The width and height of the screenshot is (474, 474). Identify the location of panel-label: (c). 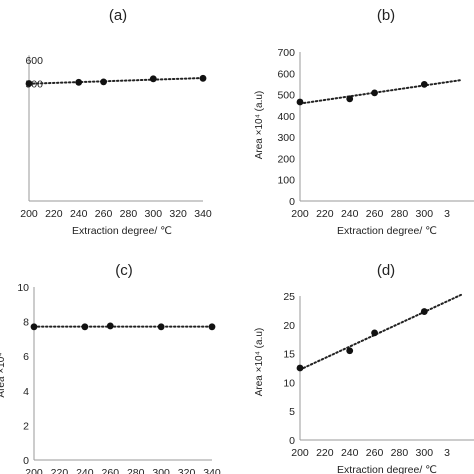
(124, 270).